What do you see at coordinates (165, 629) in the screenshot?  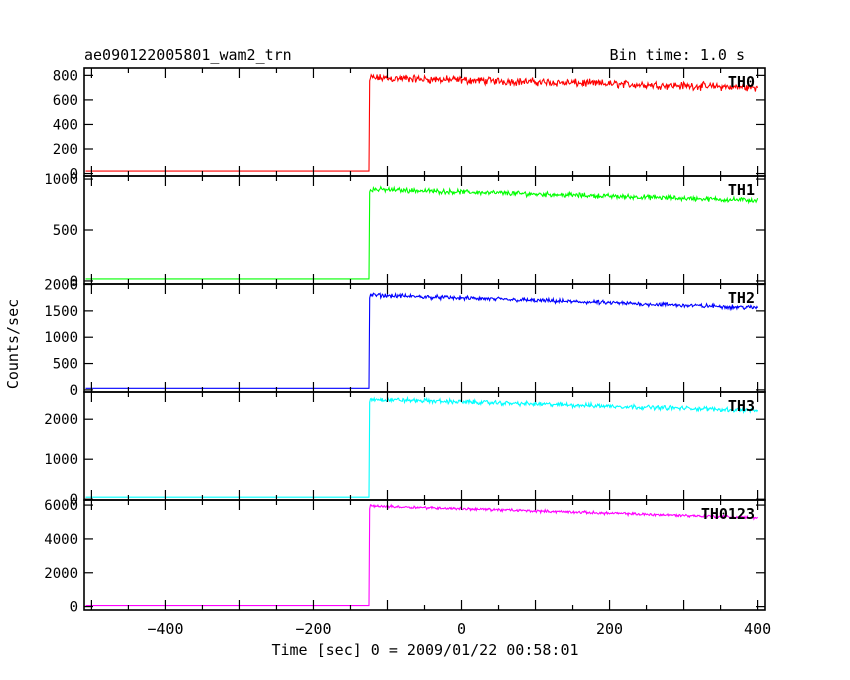 I see `x-tick-label: −400` at bounding box center [165, 629].